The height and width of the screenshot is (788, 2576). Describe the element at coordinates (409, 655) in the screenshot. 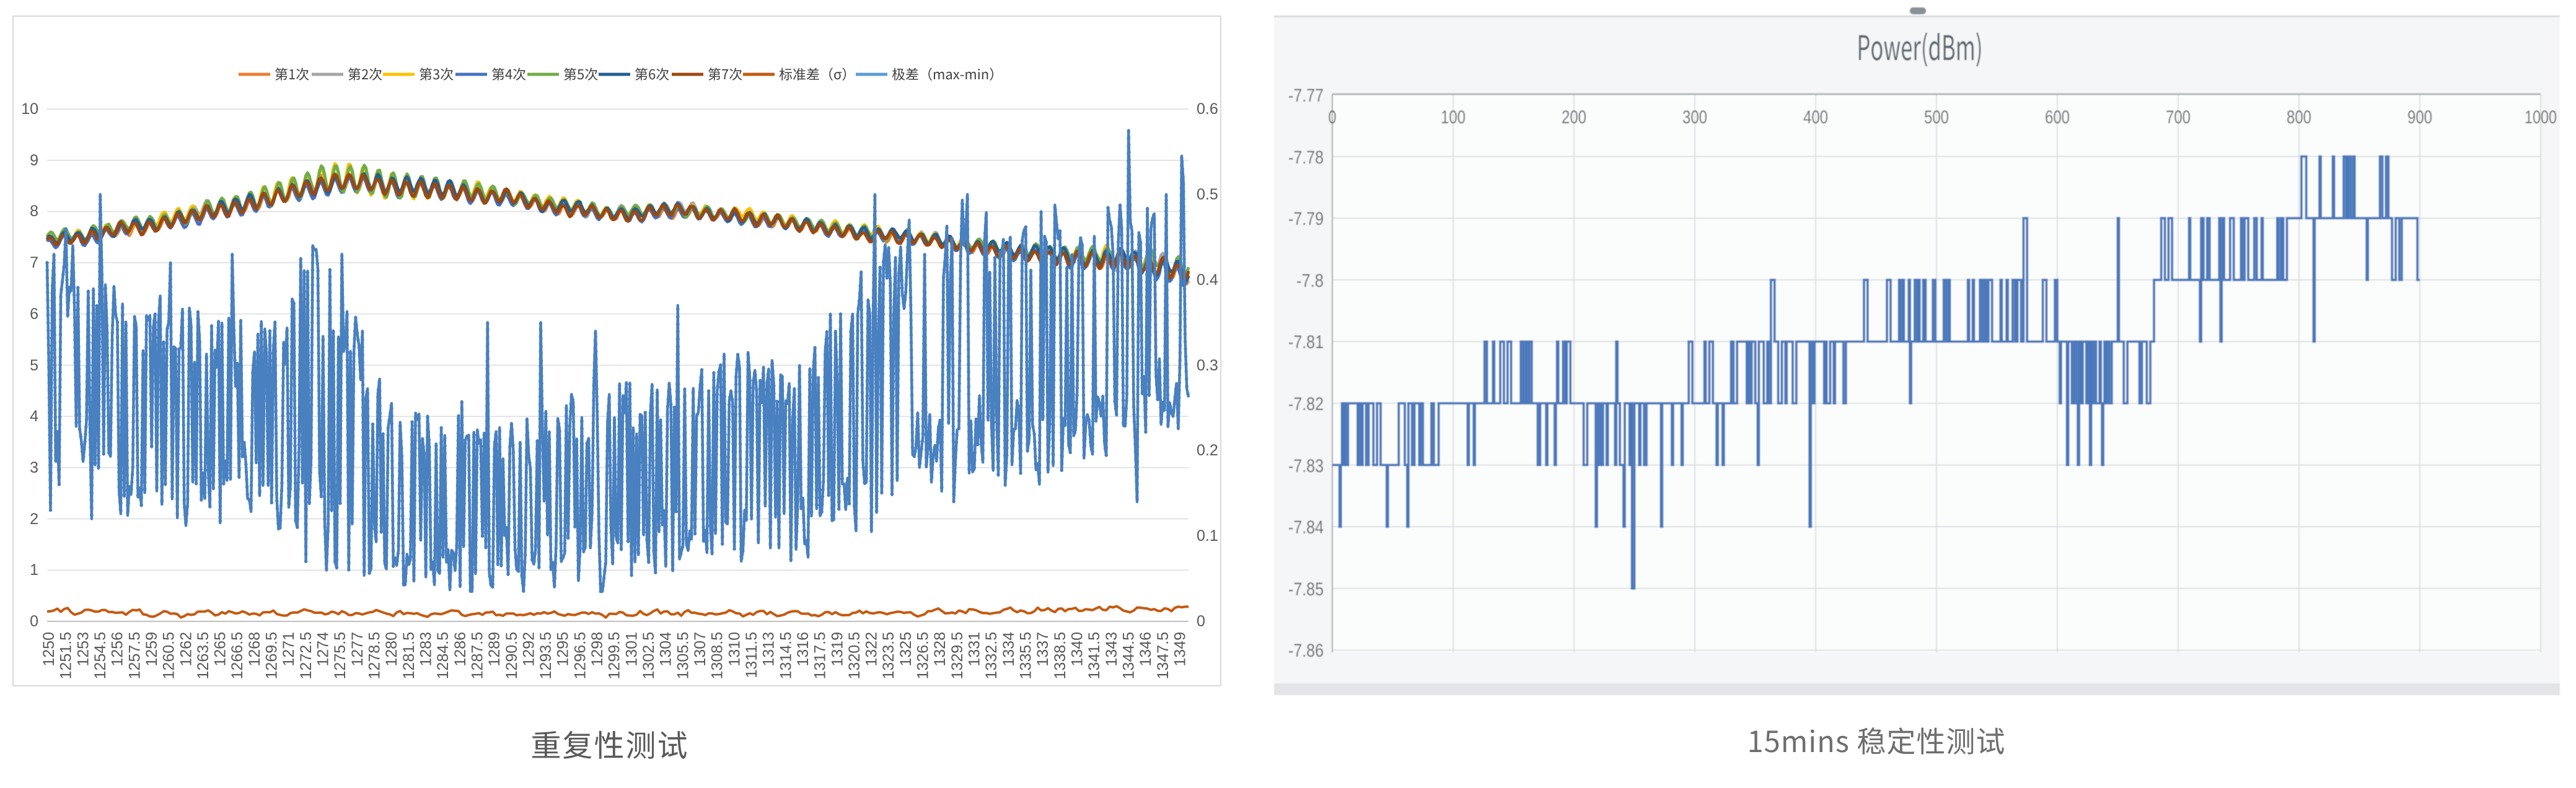

I see `svg-text: 1281.5` at that location.